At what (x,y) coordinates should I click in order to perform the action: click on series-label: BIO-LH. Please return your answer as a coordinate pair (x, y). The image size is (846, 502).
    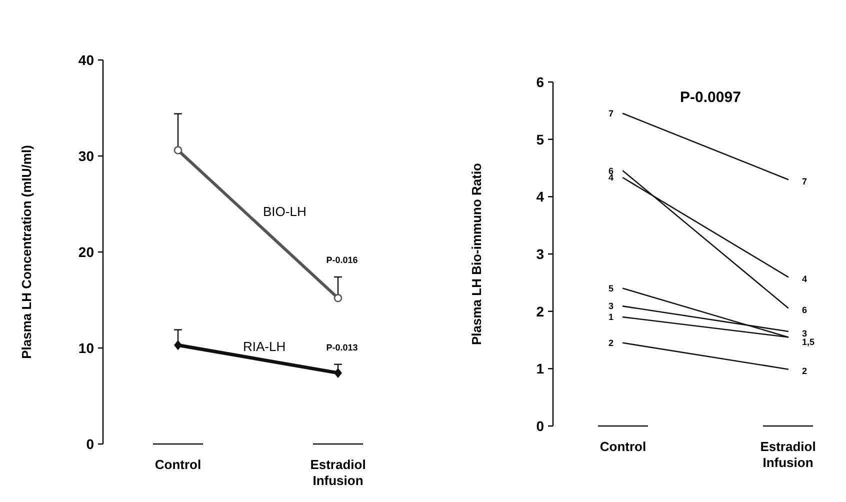
    Looking at the image, I should click on (284, 212).